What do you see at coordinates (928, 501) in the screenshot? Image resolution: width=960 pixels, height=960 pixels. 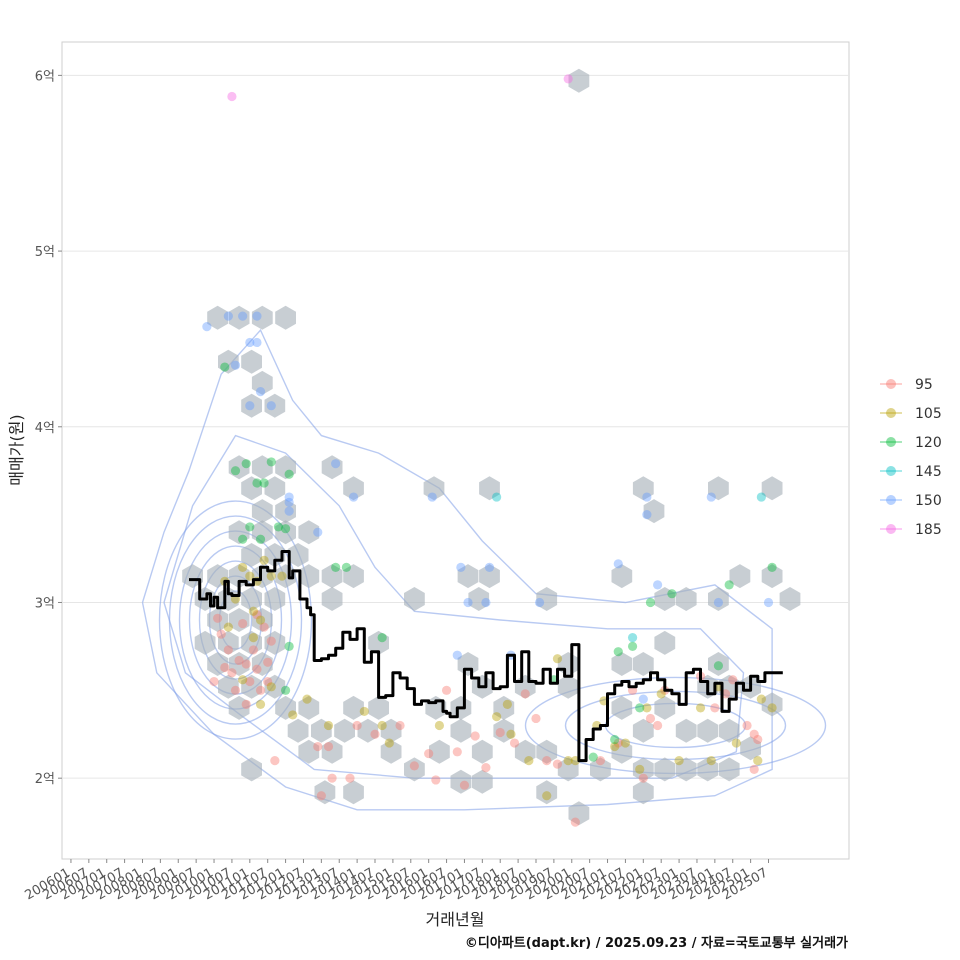 I see `legend-label: 150` at bounding box center [928, 501].